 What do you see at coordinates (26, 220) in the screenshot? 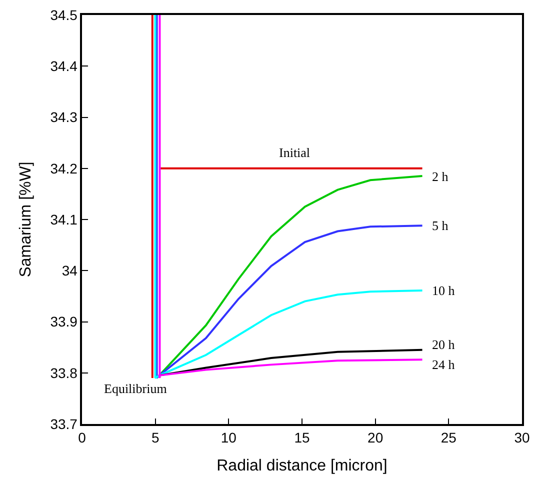
I see `y-axis-title: Samarium [%W]` at bounding box center [26, 220].